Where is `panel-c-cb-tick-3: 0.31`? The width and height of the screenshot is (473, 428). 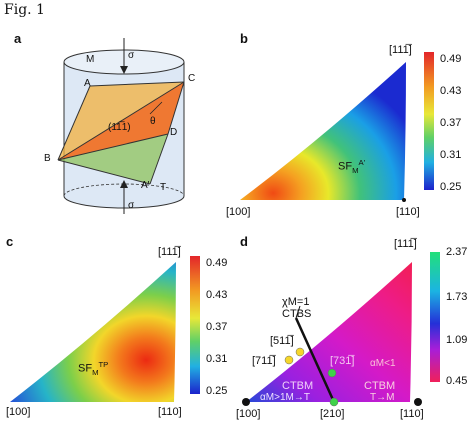 panel-c-cb-tick-3: 0.31 is located at coordinates (217, 359).